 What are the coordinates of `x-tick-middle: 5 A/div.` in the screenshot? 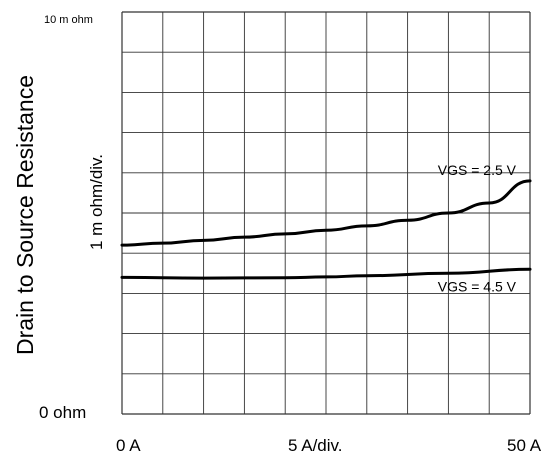 It's located at (315, 445).